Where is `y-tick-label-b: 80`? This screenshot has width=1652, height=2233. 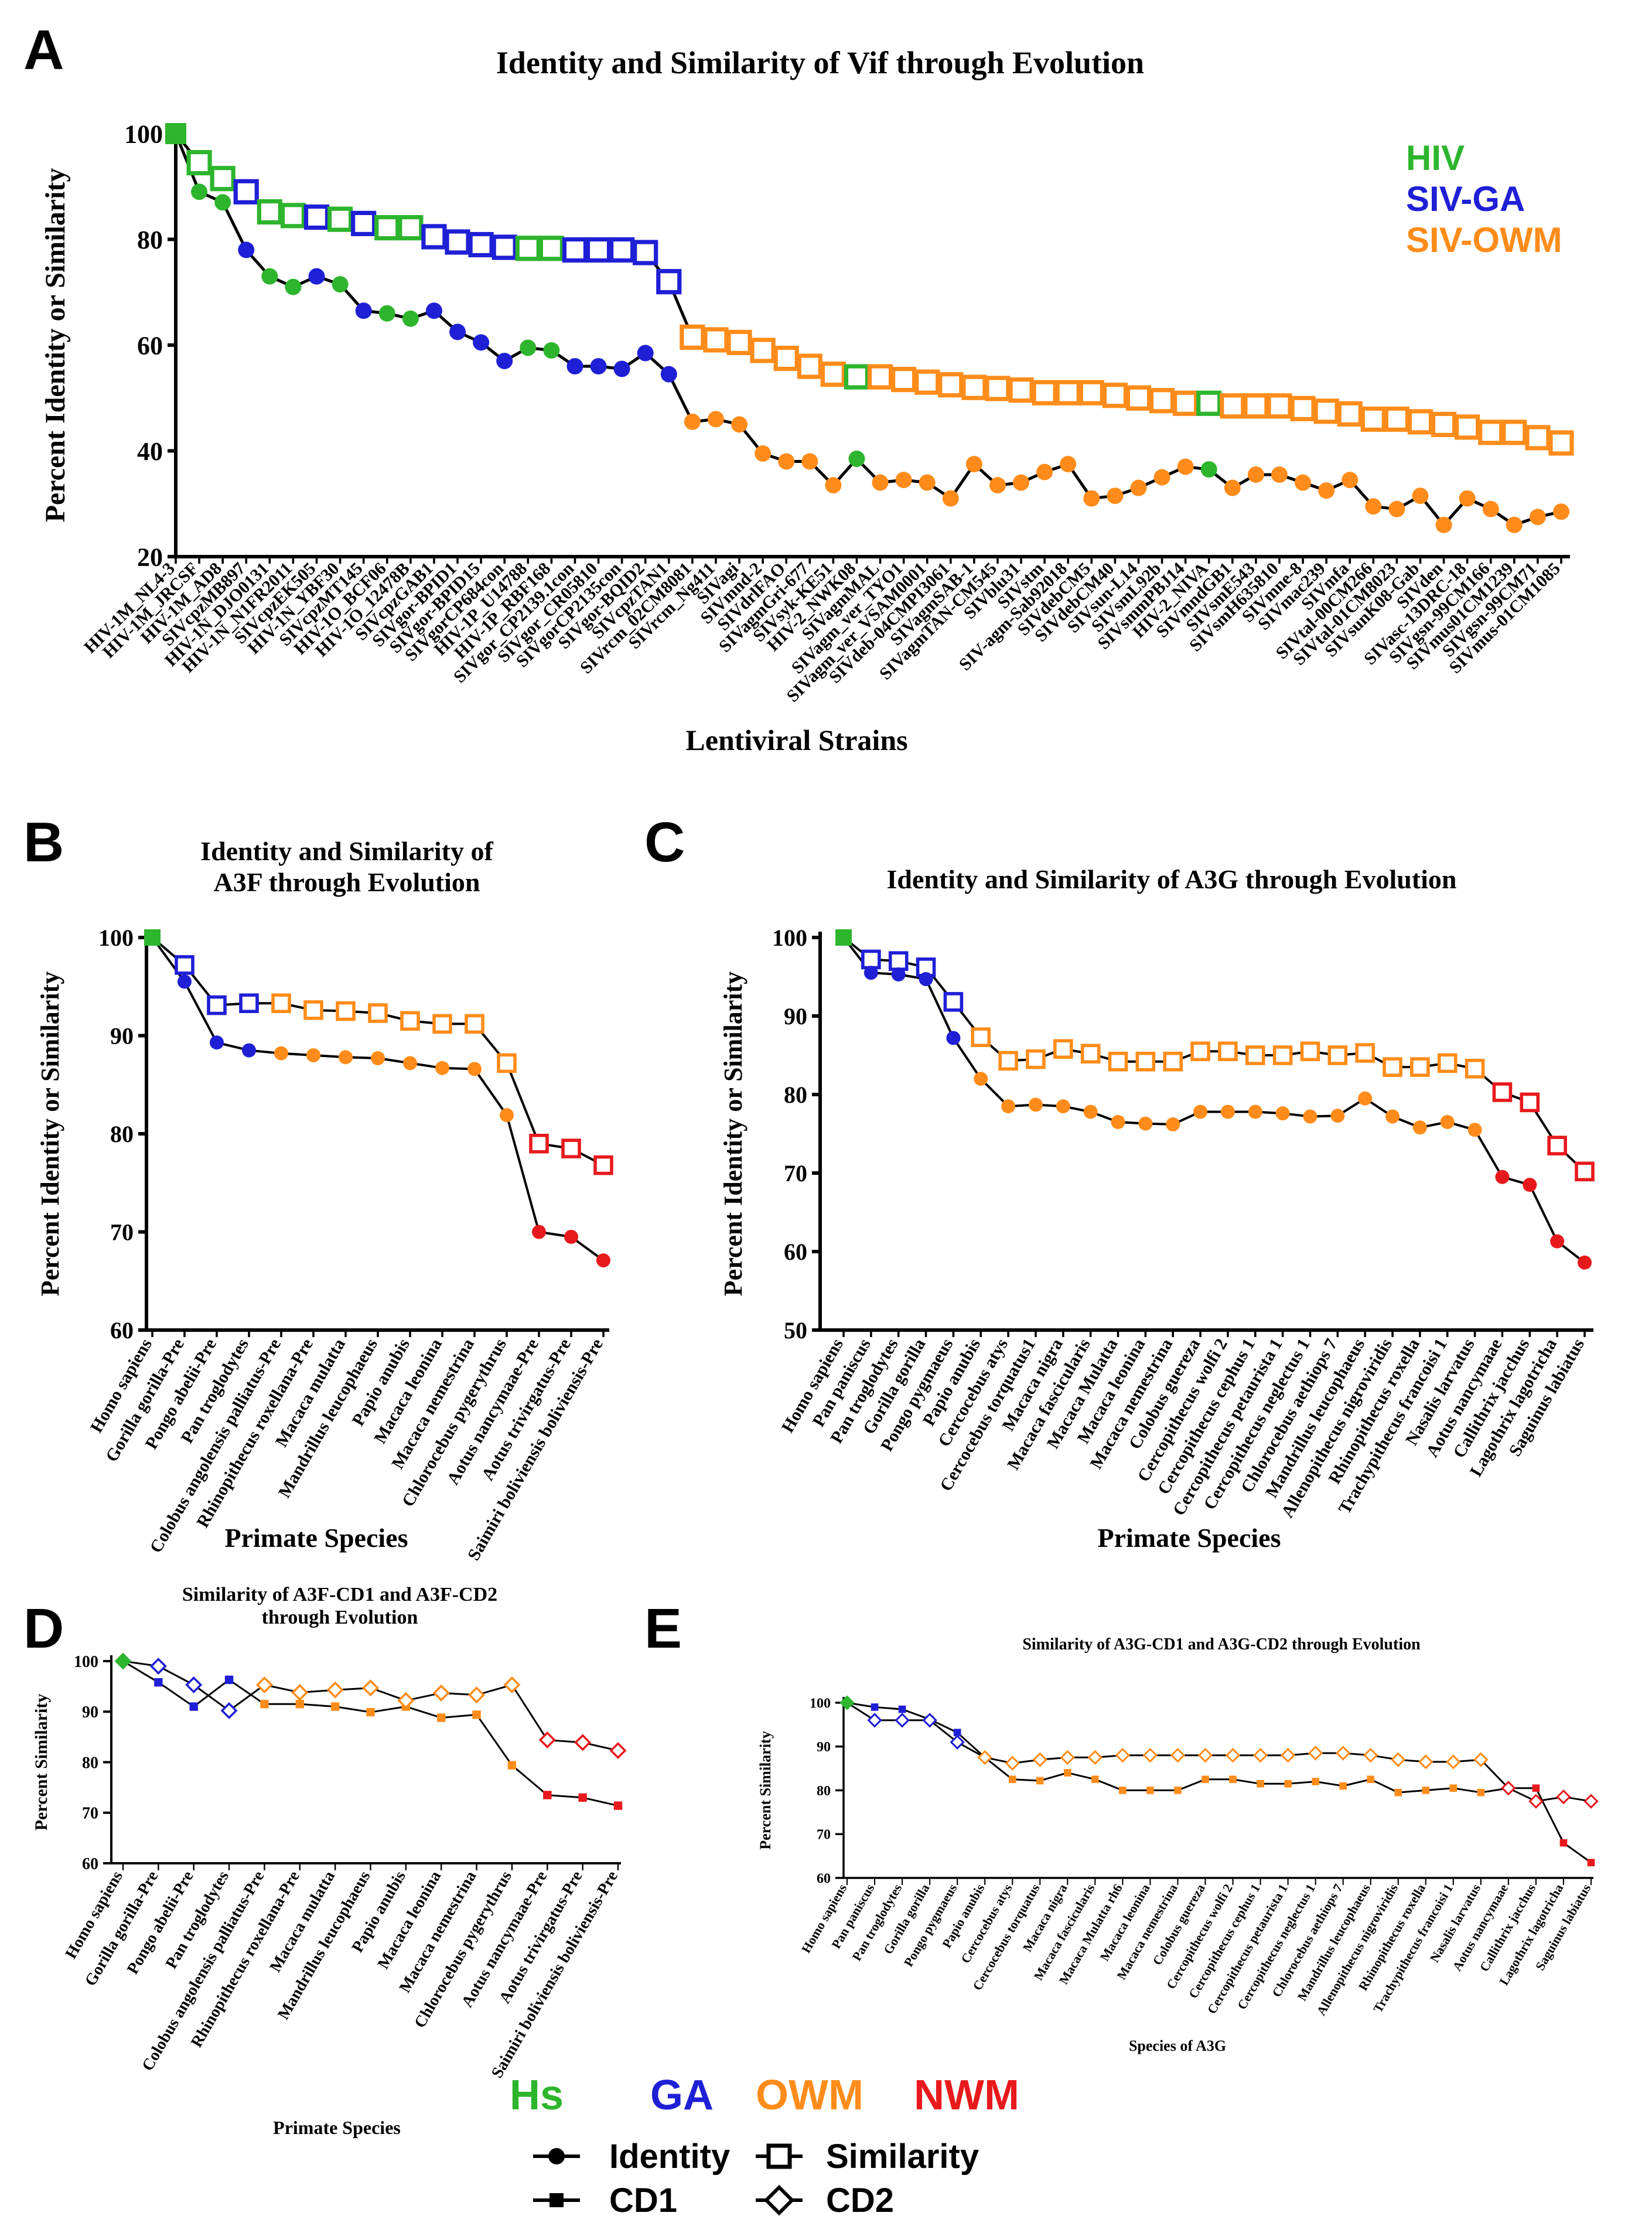 y-tick-label-b: 80 is located at coordinates (122, 1134).